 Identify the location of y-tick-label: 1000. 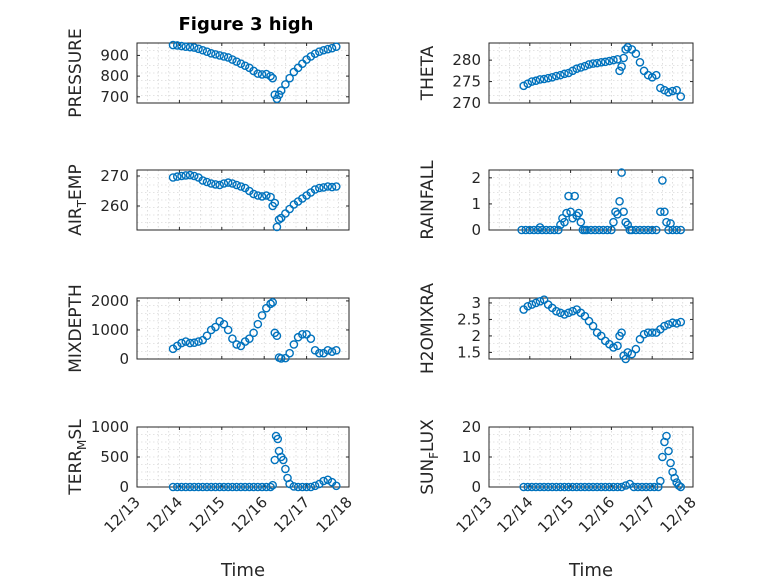
(110, 330).